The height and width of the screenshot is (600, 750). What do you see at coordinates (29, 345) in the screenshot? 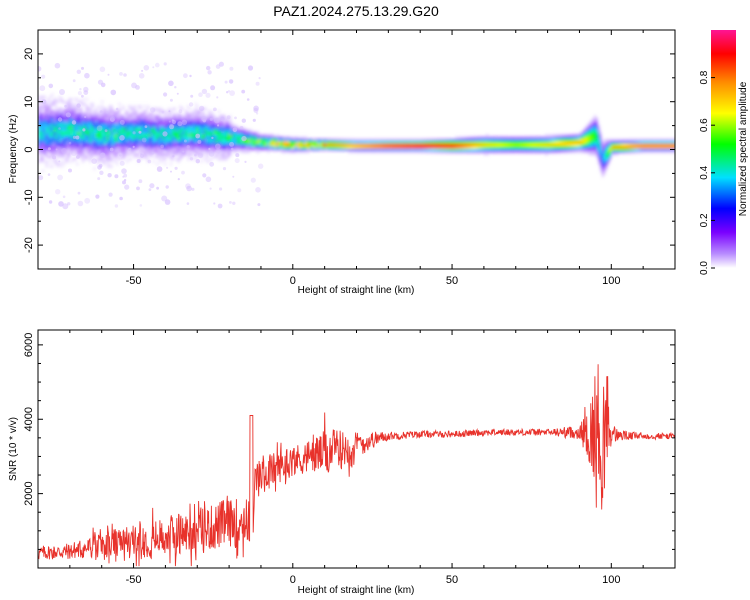
I see `snr-y-tick-label: 6000` at bounding box center [29, 345].